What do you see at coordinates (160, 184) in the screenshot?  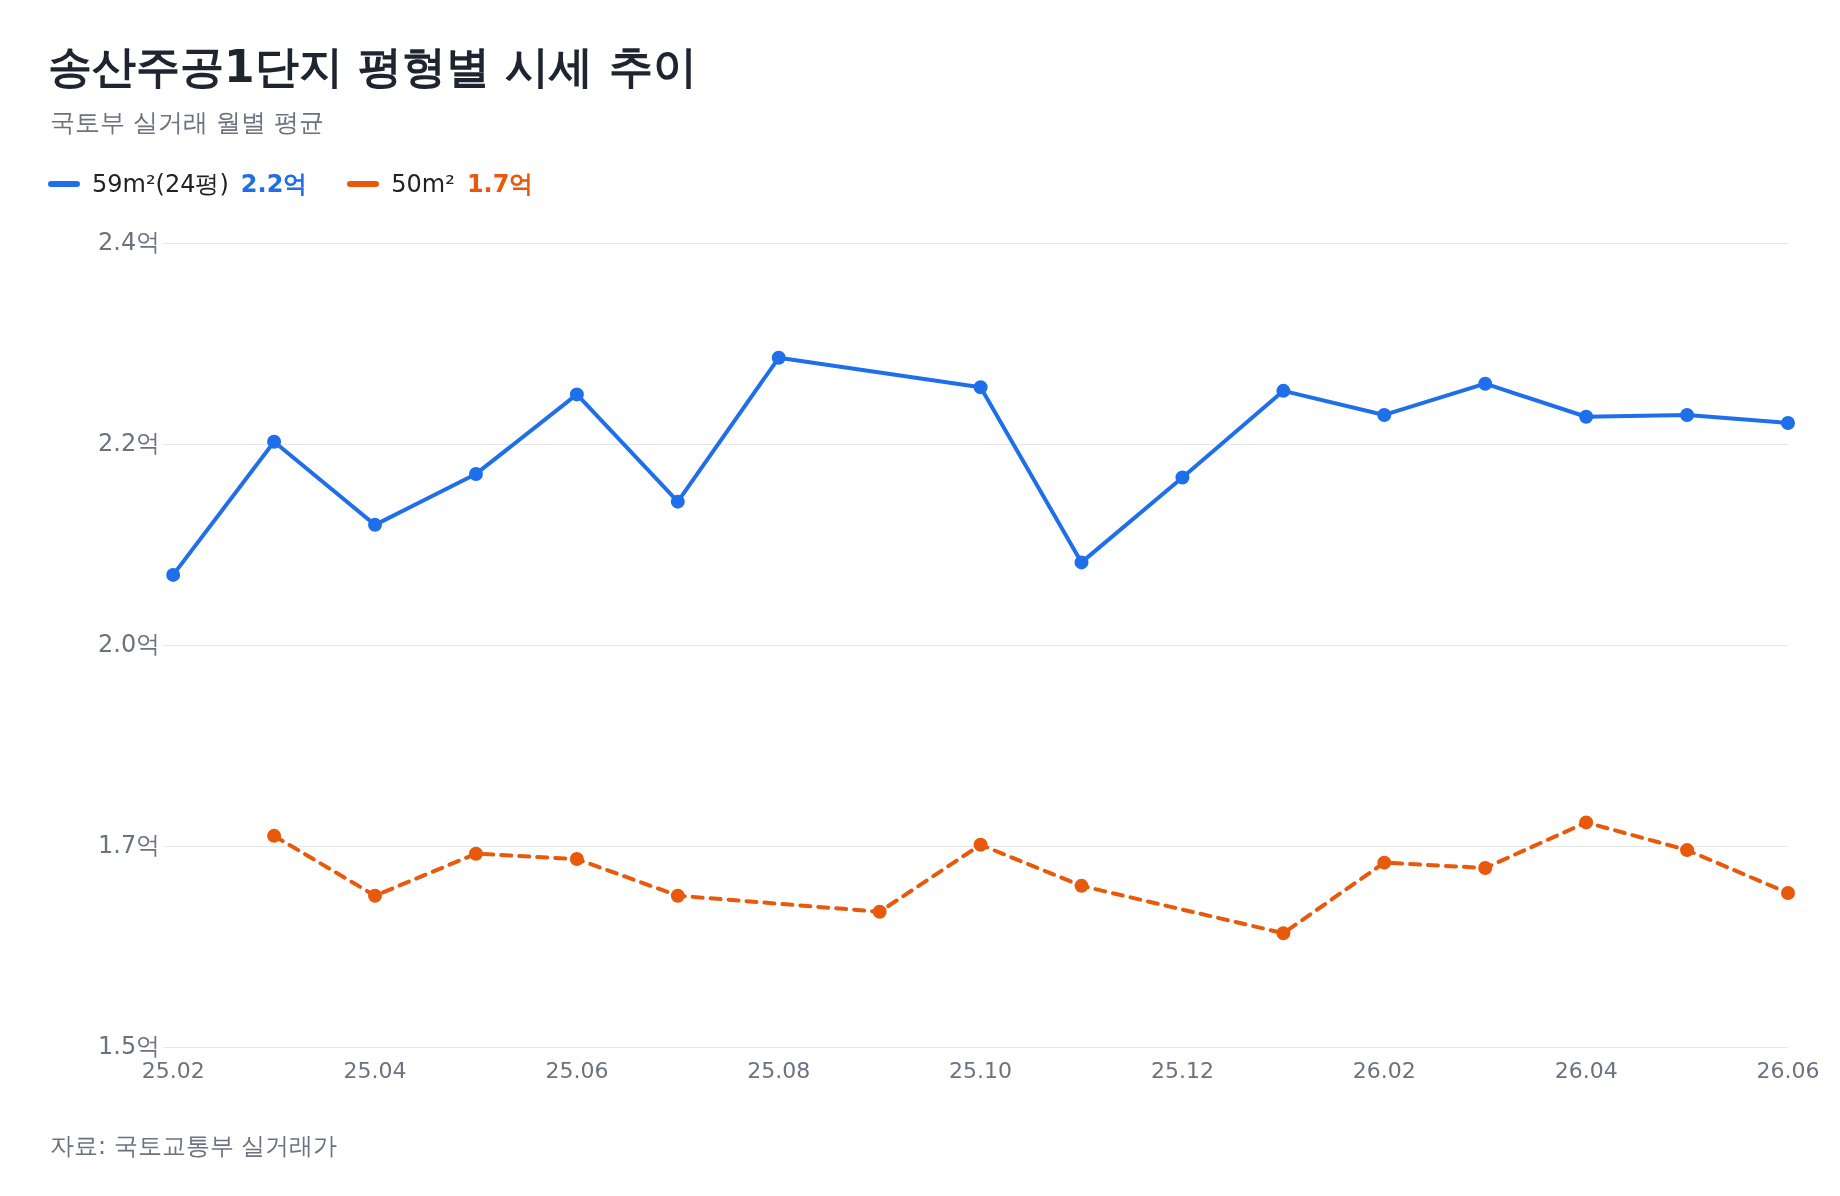 I see `legend-label: 59m²(24평)` at bounding box center [160, 184].